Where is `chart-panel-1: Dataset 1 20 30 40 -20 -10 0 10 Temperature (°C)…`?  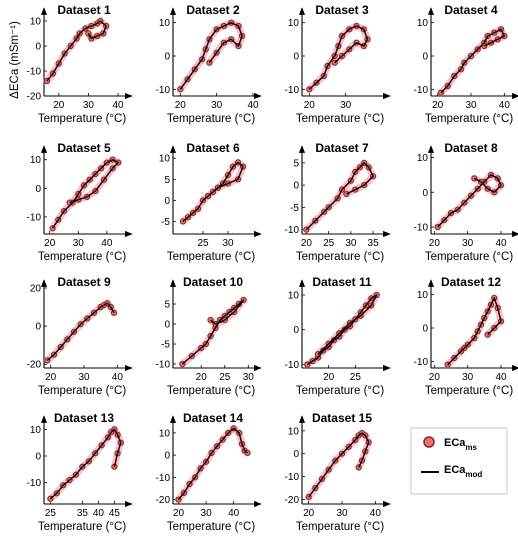
chart-panel-1: Dataset 1 20 30 40 -20 -10 0 10 Temperature (°C)… is located at coordinates (71, 64).